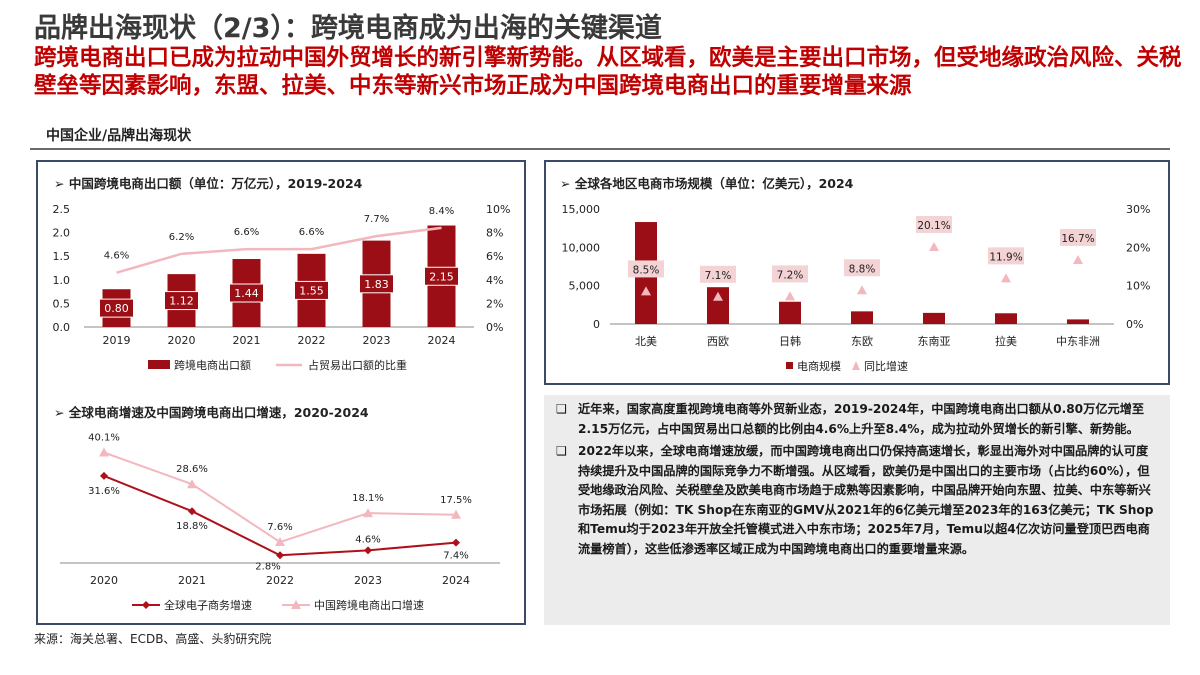  I want to click on right-axis-tick-label: 20%, so click(1138, 247).